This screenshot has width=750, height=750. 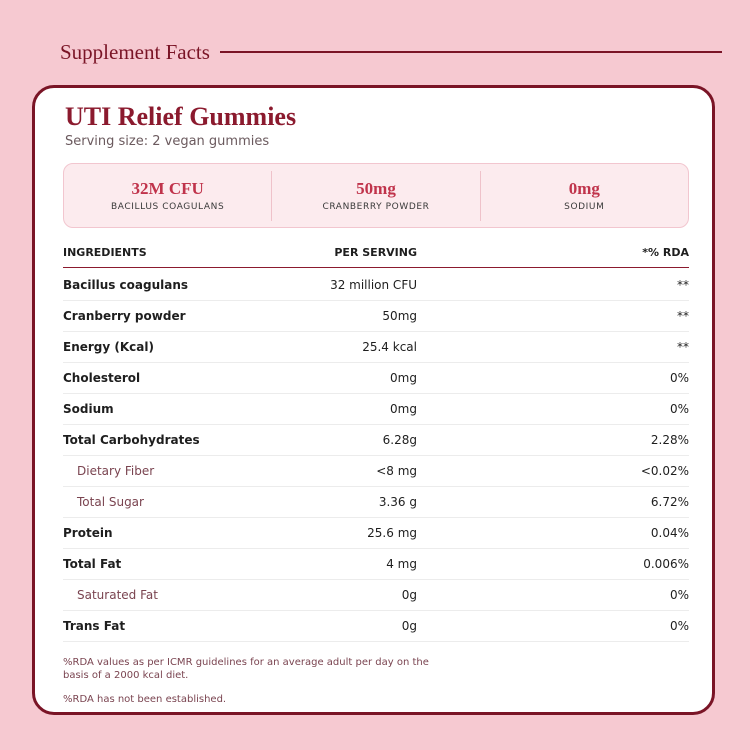 I want to click on ingredient-name: Dietary Fiber, so click(x=116, y=471).